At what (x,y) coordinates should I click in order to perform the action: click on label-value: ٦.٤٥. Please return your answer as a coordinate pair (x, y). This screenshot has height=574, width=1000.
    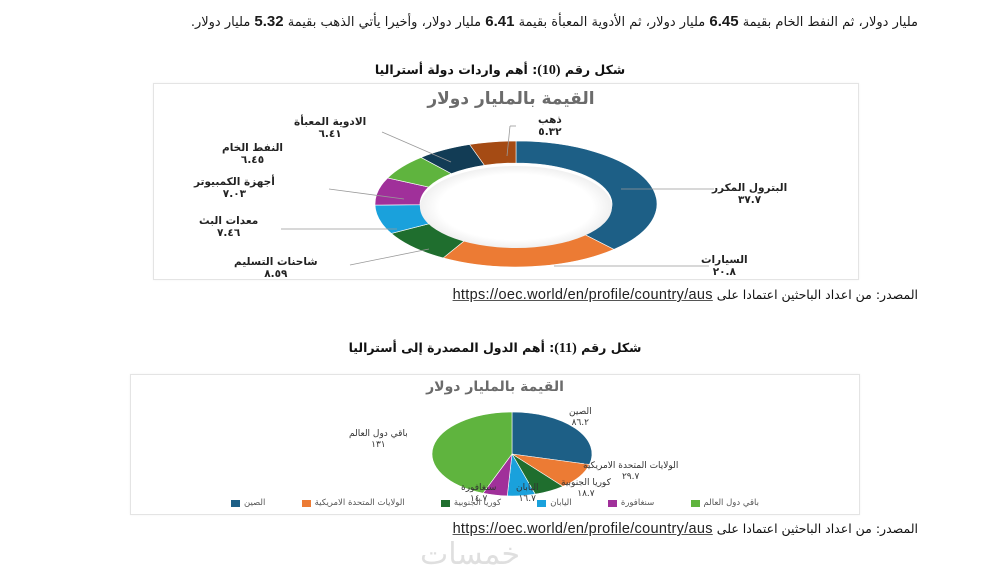
    Looking at the image, I should click on (252, 160).